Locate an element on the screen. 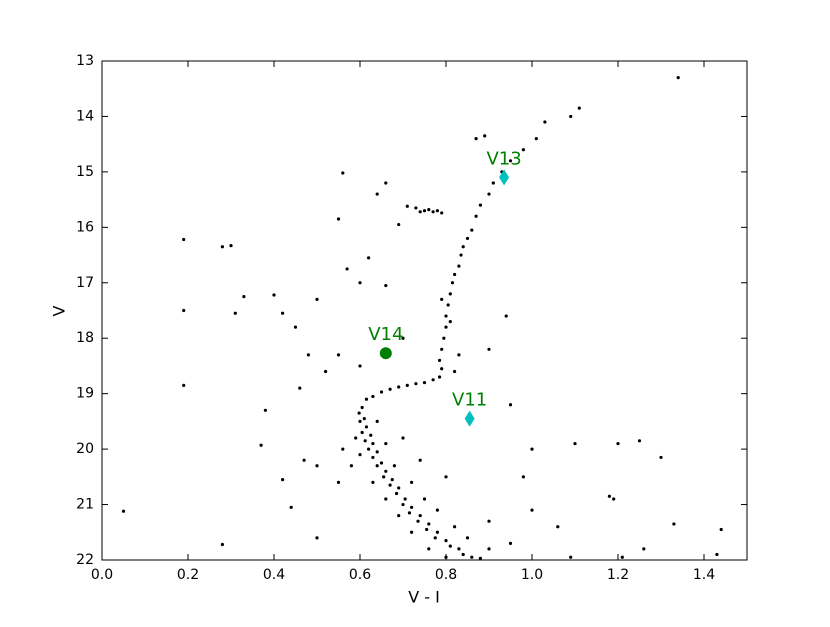  x-tick-label: 1.4 is located at coordinates (704, 575).